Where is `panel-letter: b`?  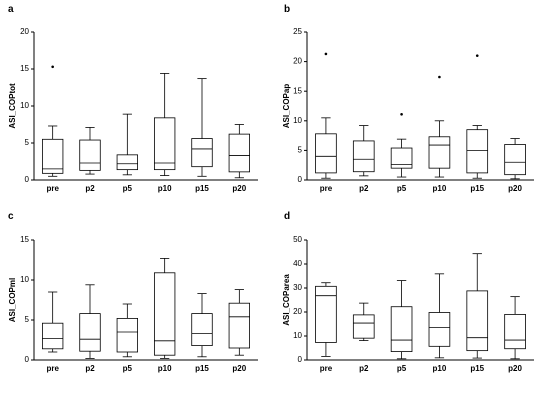 panel-letter: b is located at coordinates (287, 9).